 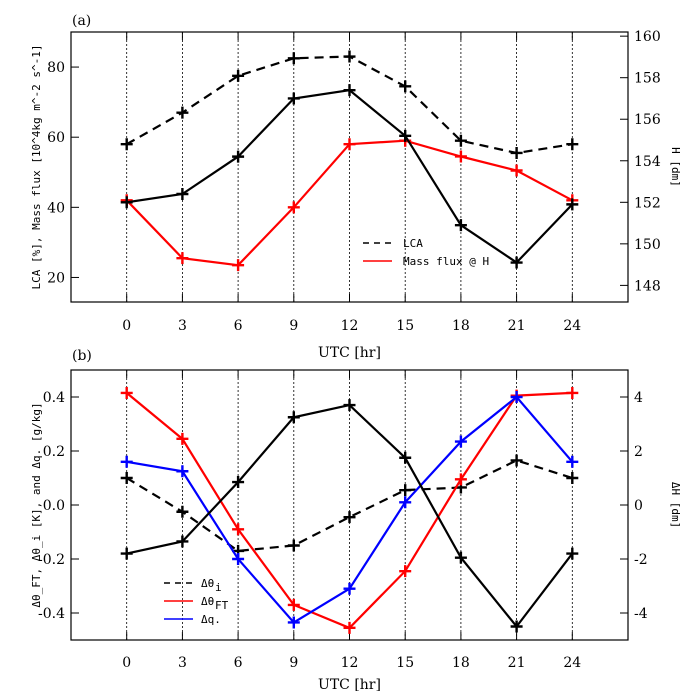 What do you see at coordinates (675, 505) in the screenshot?
I see `y-axis-title-right: ΔH [dm]` at bounding box center [675, 505].